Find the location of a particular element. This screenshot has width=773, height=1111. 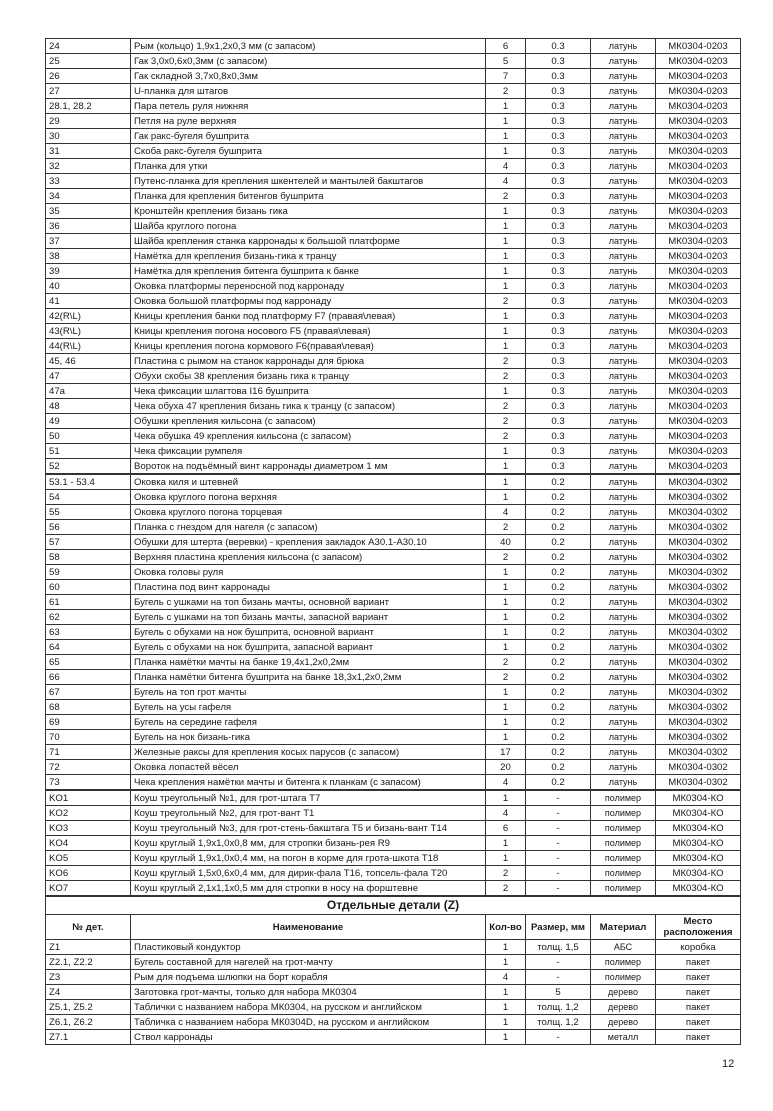

part-number-cell: KO4 is located at coordinates (88, 843).